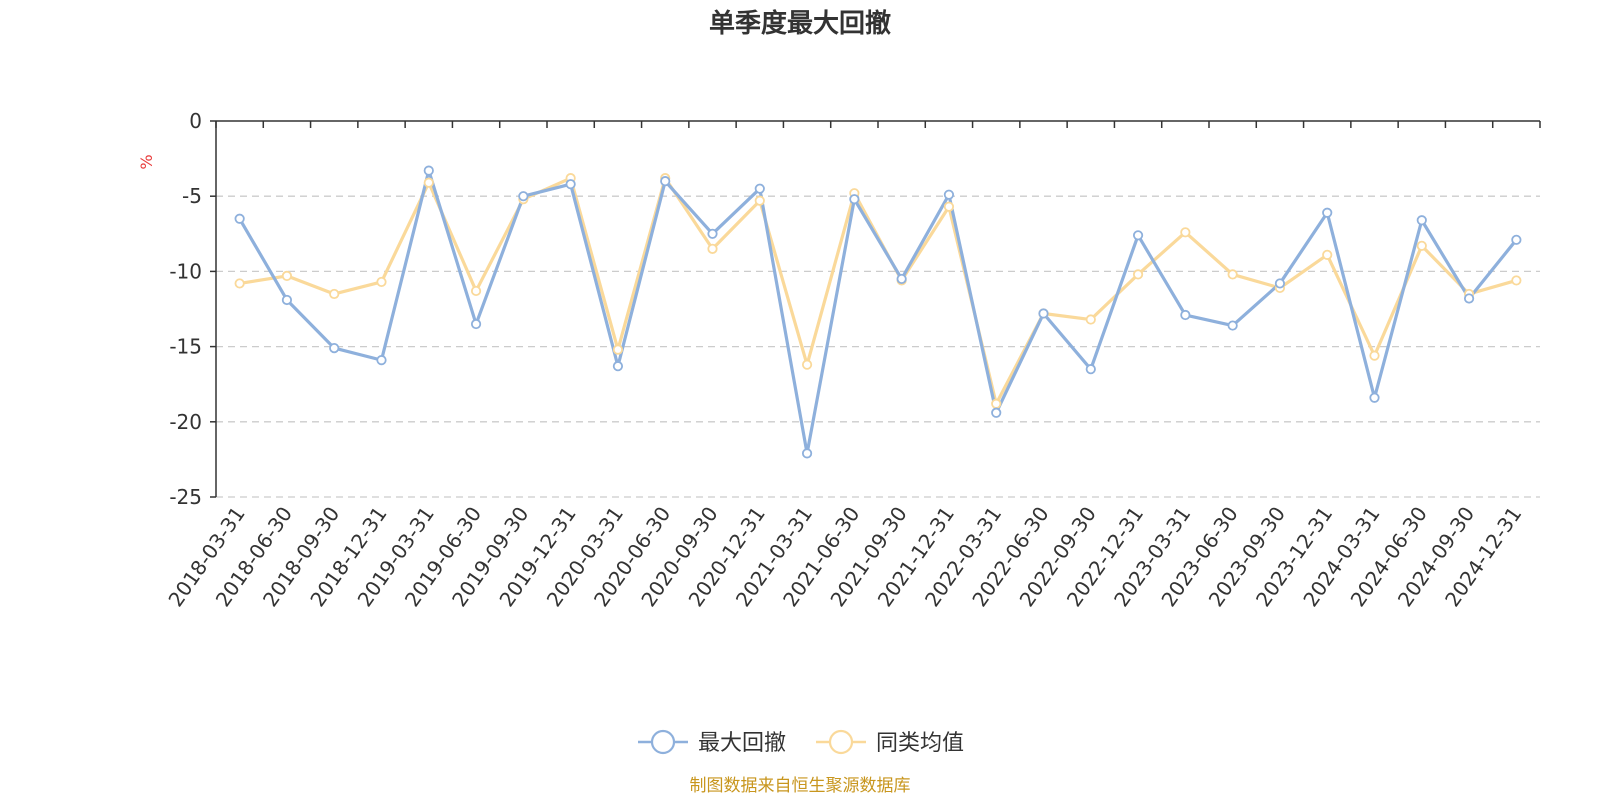 The width and height of the screenshot is (1600, 800). What do you see at coordinates (800, 786) in the screenshot?
I see `data-source-note: 制图数据来自恒生聚源数据库` at bounding box center [800, 786].